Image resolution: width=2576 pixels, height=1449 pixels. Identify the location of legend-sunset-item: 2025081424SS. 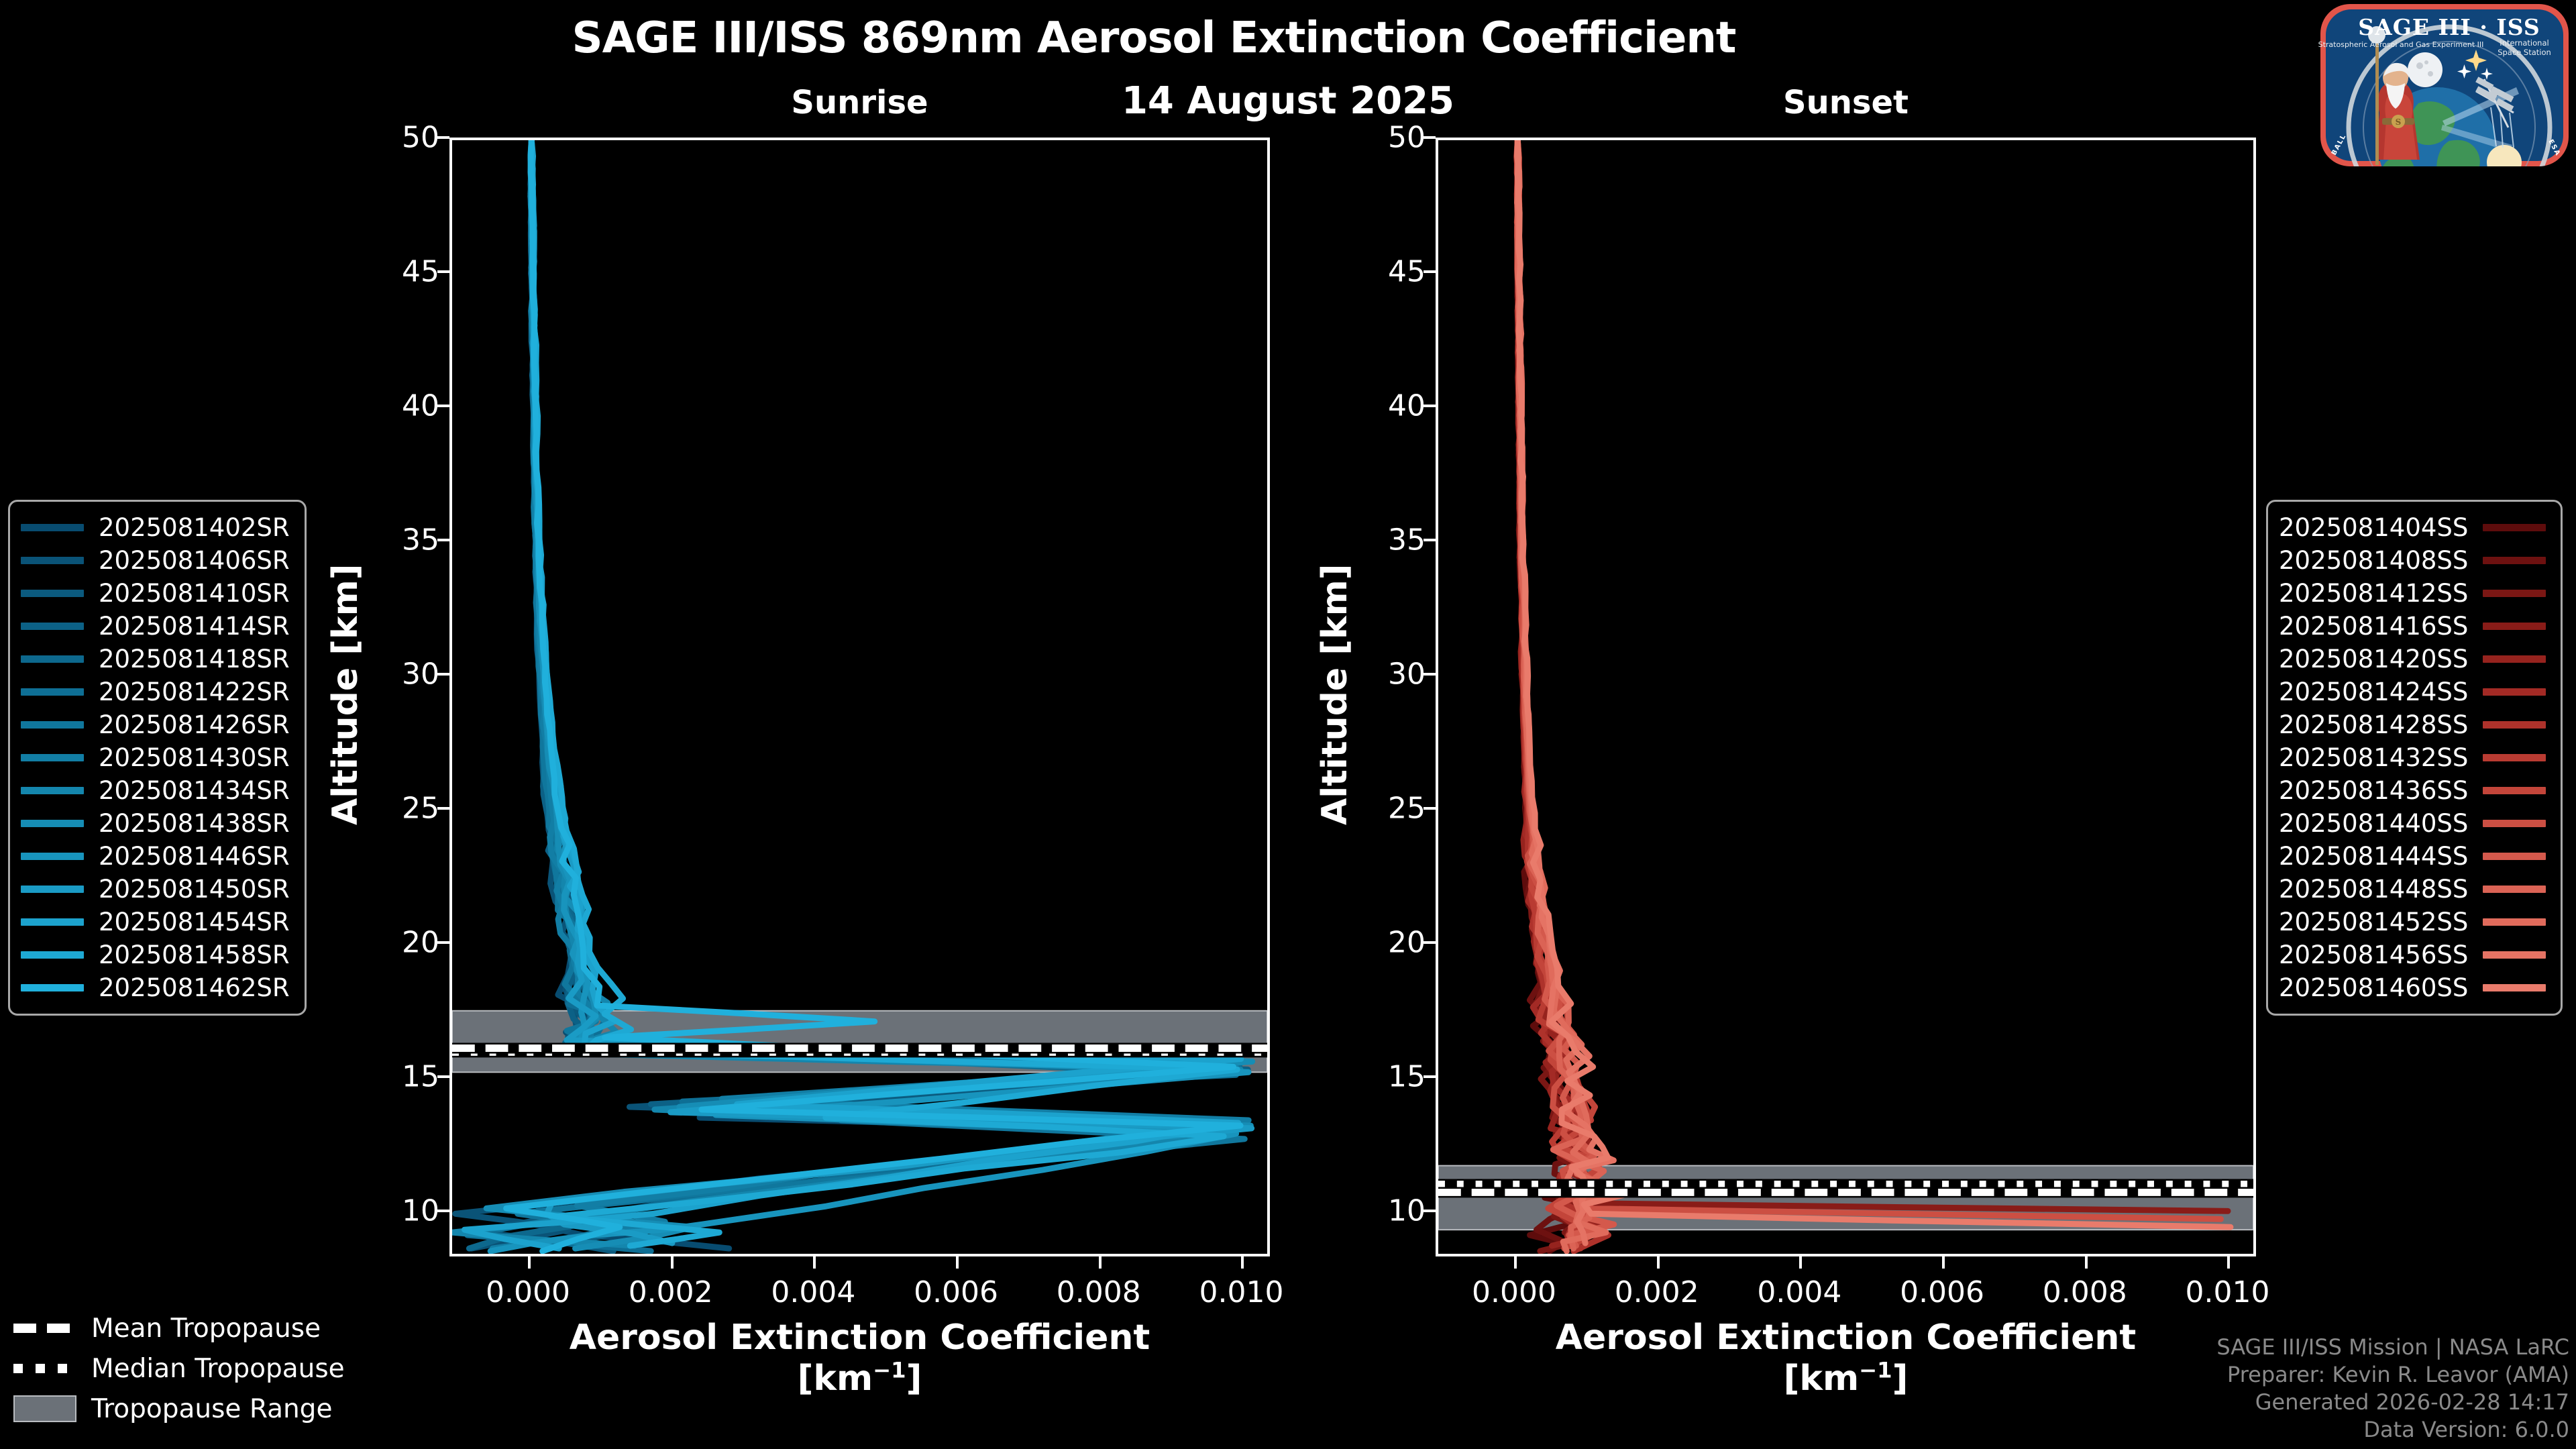
(2412, 692).